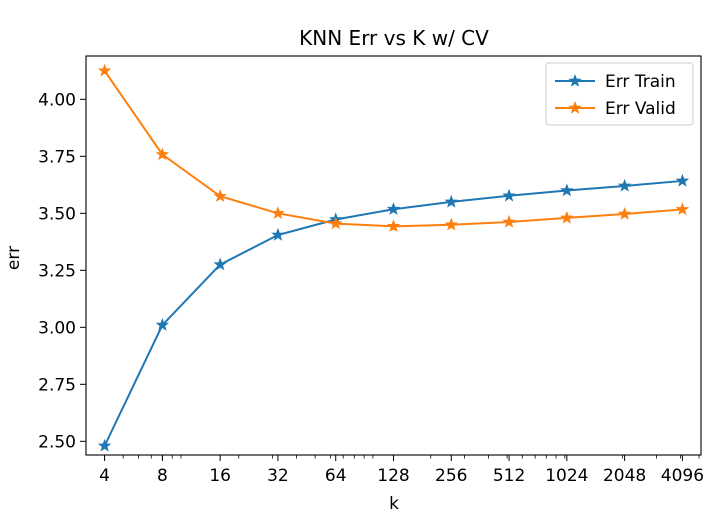  I want to click on x-tick-label: 128, so click(393, 476).